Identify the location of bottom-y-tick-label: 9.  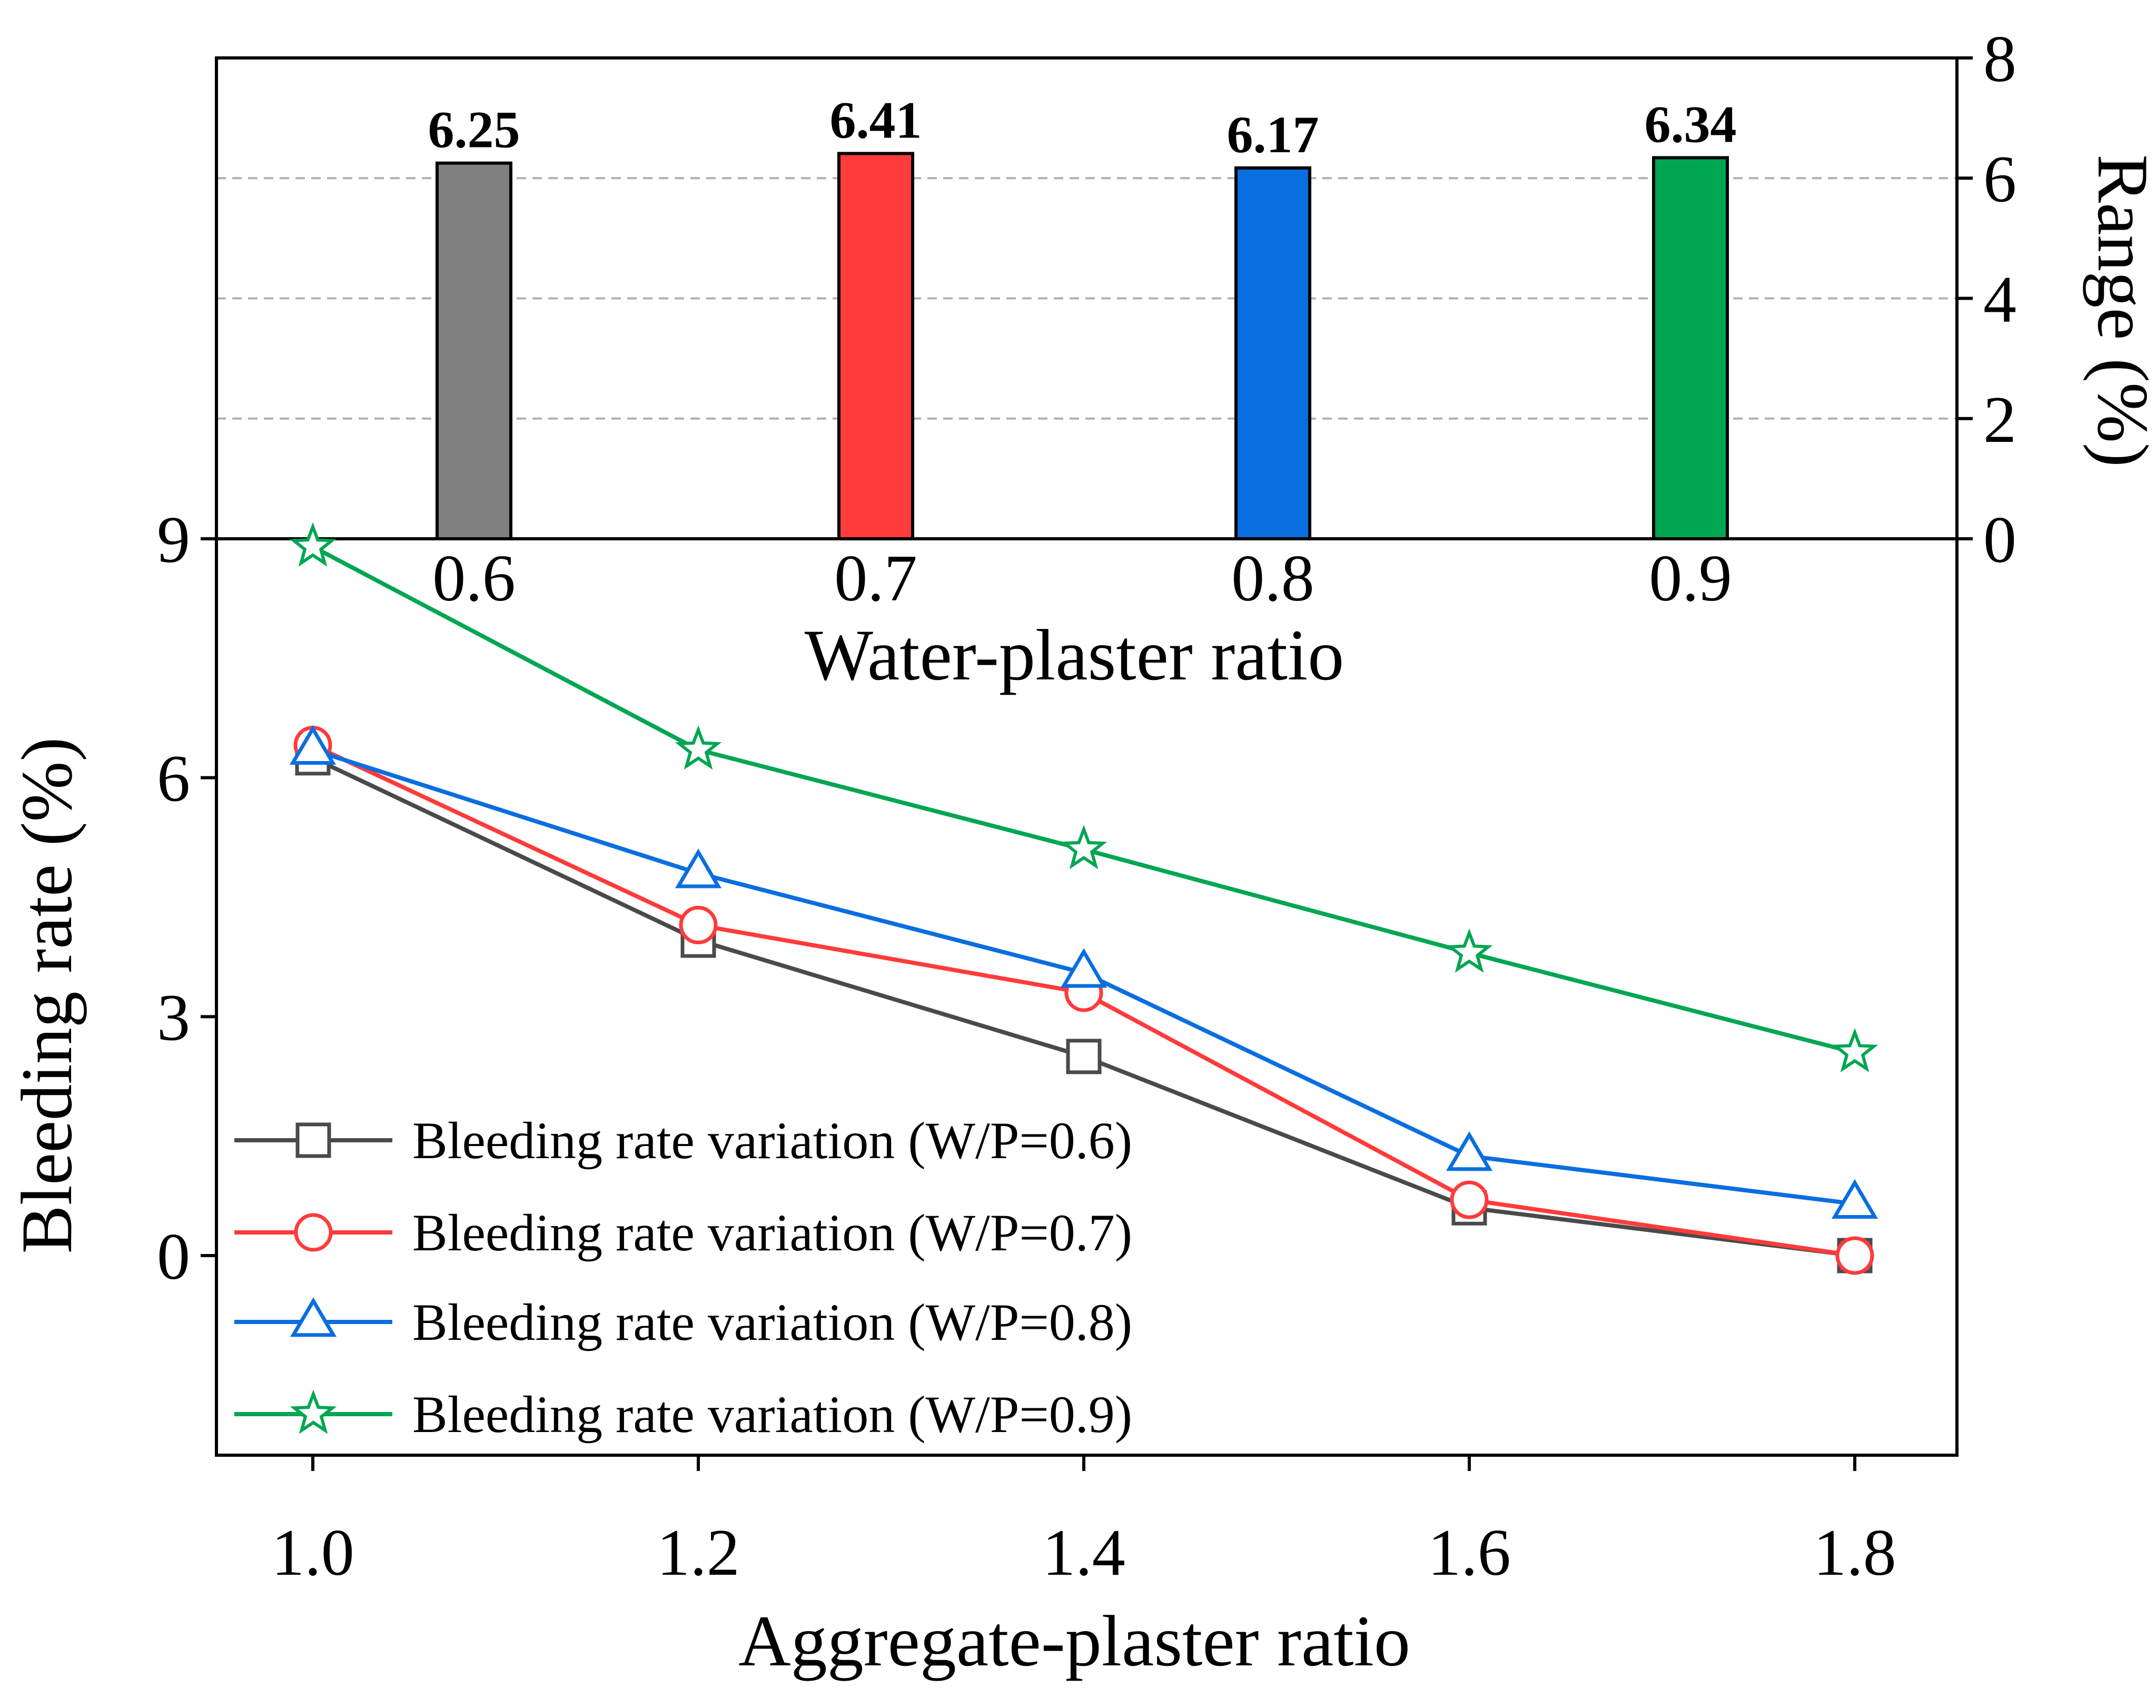
(173, 540).